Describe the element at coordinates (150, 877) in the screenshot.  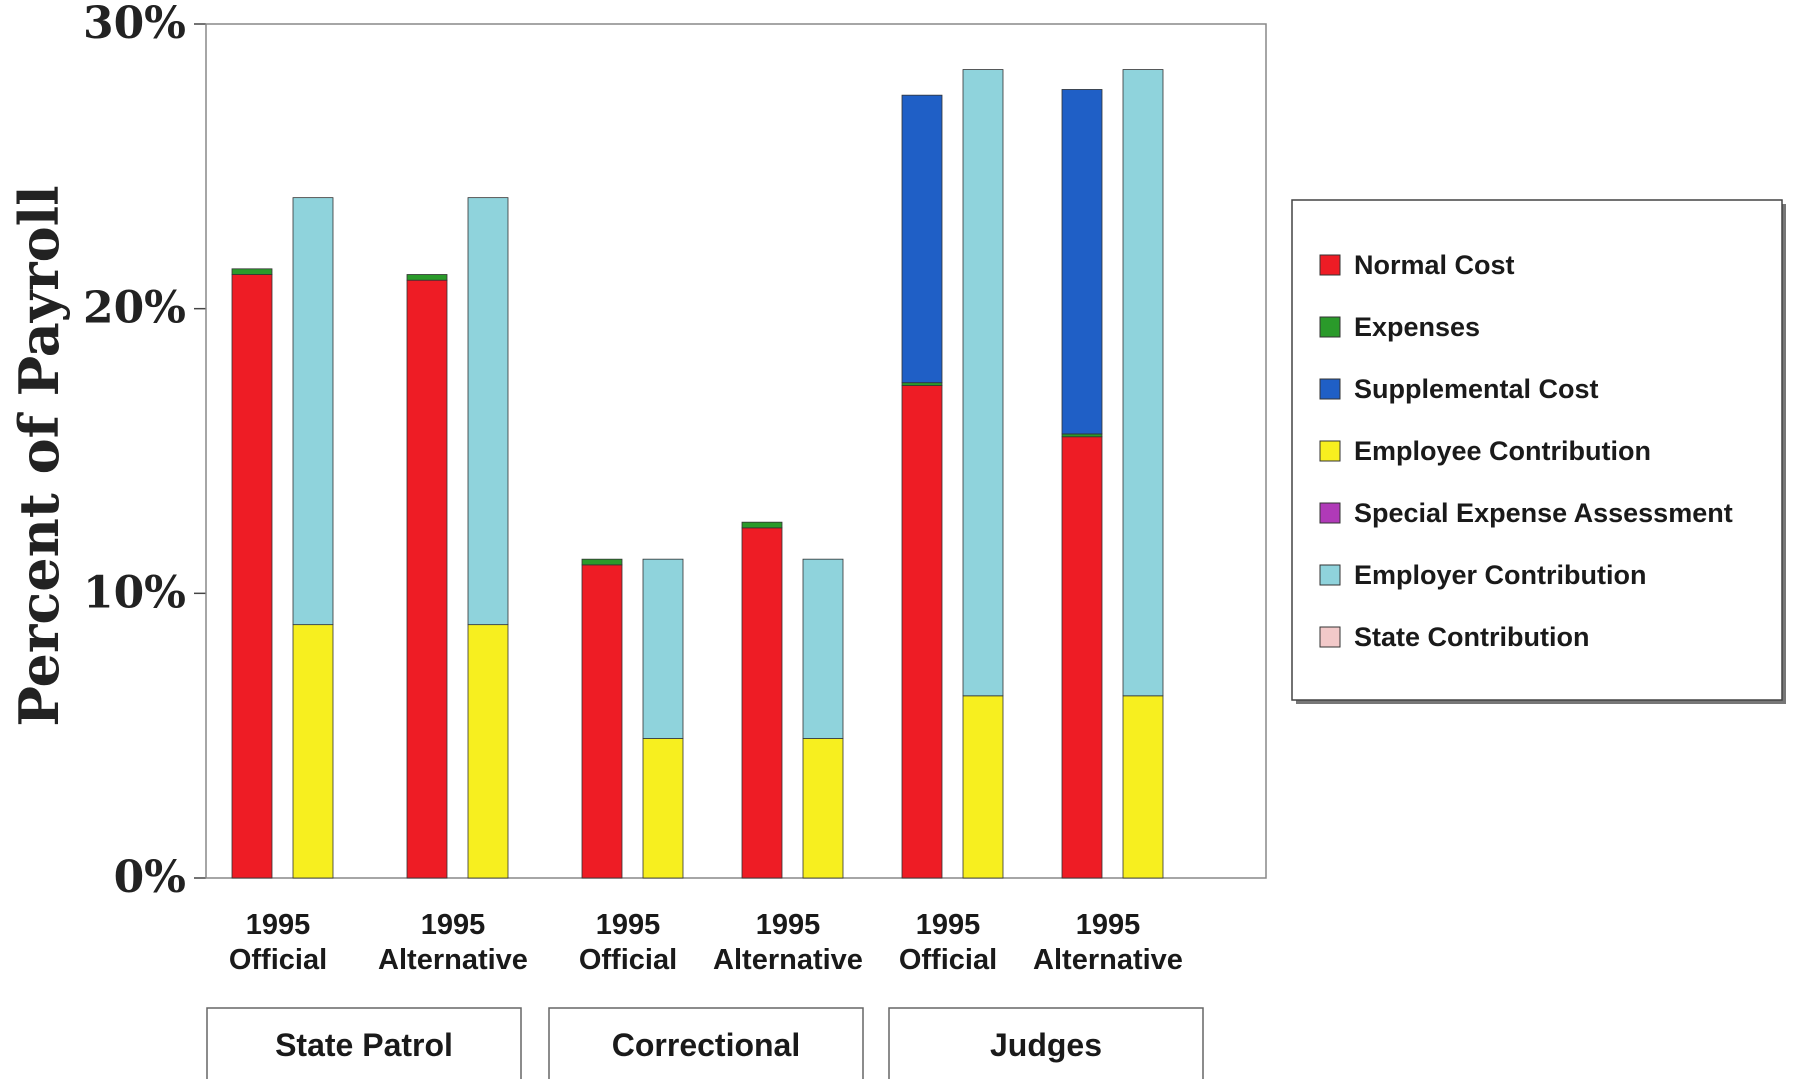
I see `y-tick-label: 0%` at that location.